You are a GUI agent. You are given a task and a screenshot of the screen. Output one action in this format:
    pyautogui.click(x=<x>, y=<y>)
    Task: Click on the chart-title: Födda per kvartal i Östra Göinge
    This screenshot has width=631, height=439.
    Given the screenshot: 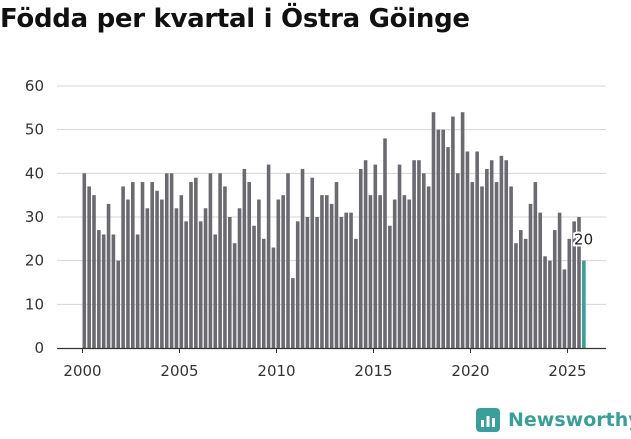 What is the action you would take?
    pyautogui.click(x=235, y=19)
    